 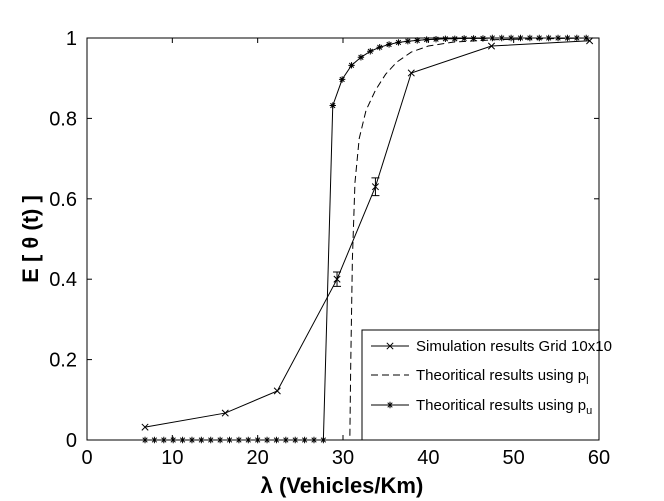 I want to click on x-tick-label: 20, so click(x=258, y=458).